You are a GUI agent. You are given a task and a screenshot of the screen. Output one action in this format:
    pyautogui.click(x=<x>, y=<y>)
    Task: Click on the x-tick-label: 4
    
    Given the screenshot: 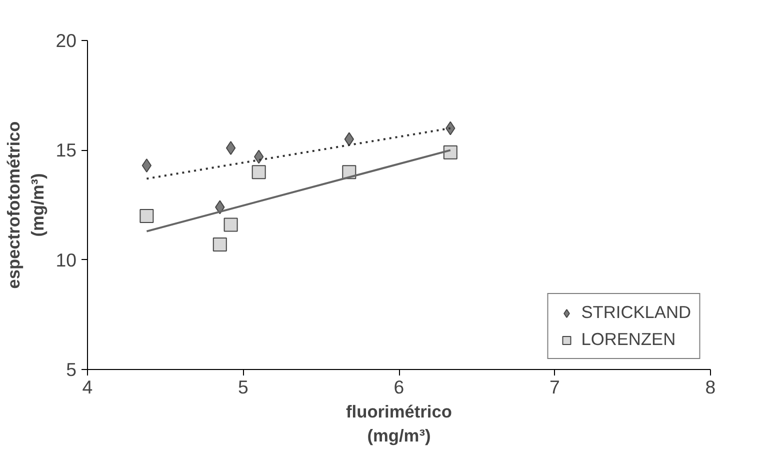 What is the action you would take?
    pyautogui.click(x=87, y=387)
    